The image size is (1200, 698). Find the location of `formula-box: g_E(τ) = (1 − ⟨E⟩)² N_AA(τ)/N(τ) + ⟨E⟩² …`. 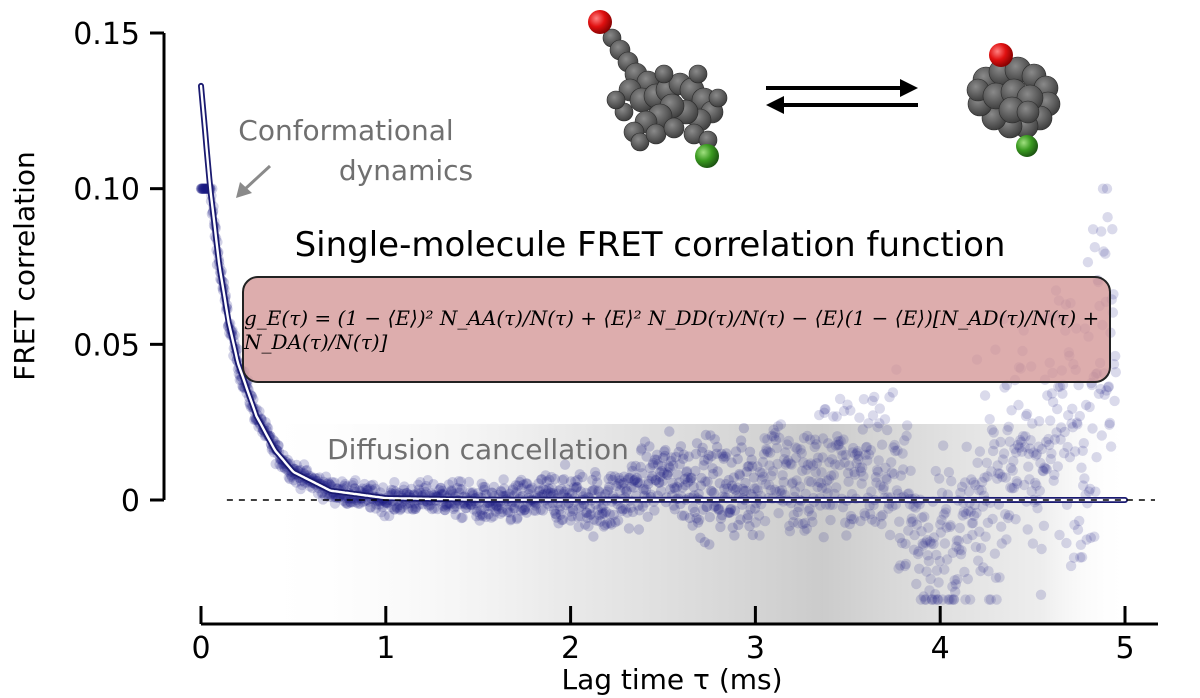

formula-box: g_E(τ) = (1 − ⟨E⟩)² N_AA(τ)/N(τ) + ⟨E⟩² … is located at coordinates (676, 329).